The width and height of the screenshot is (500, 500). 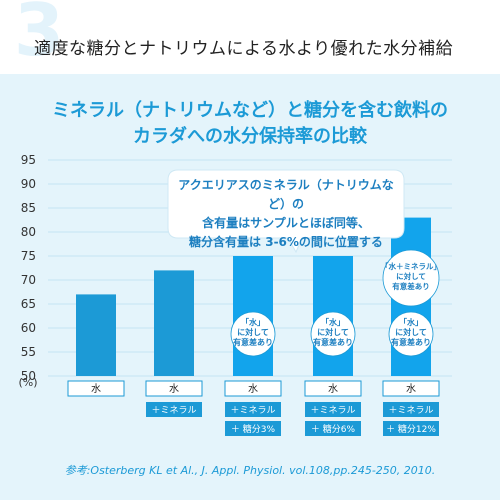 What do you see at coordinates (28, 304) in the screenshot?
I see `y-tick-label: 65` at bounding box center [28, 304].